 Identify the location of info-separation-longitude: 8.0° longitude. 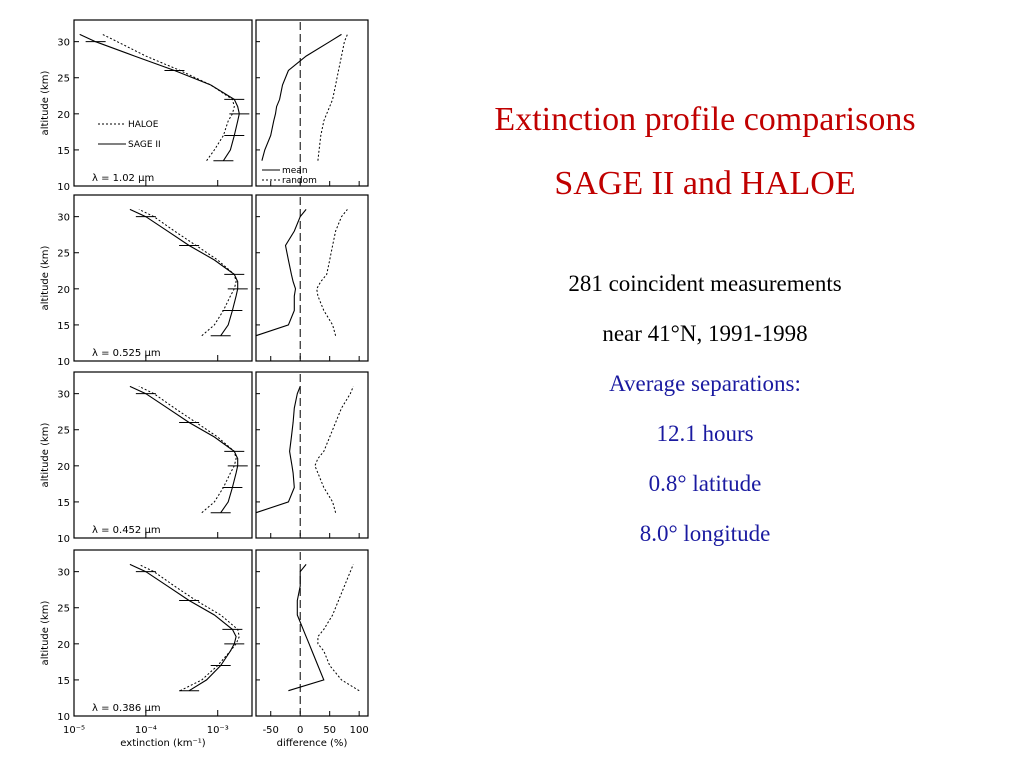
(705, 533).